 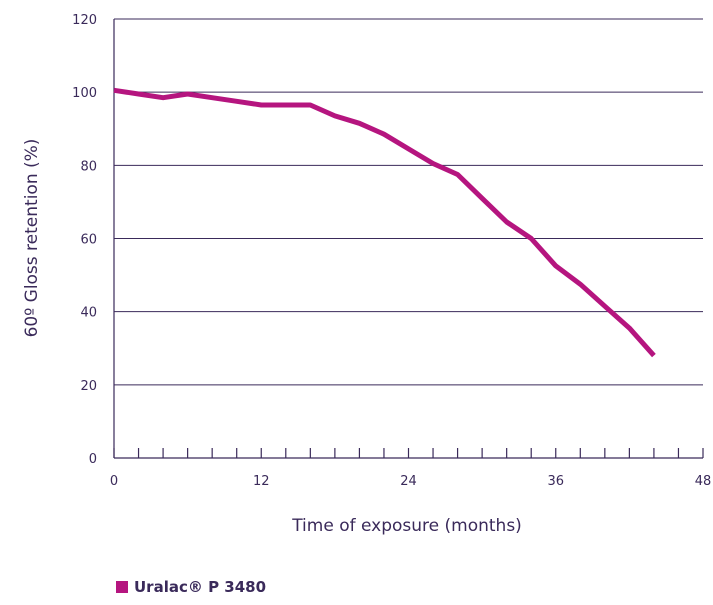 I want to click on y-tick-label-100: 100, so click(x=84, y=93).